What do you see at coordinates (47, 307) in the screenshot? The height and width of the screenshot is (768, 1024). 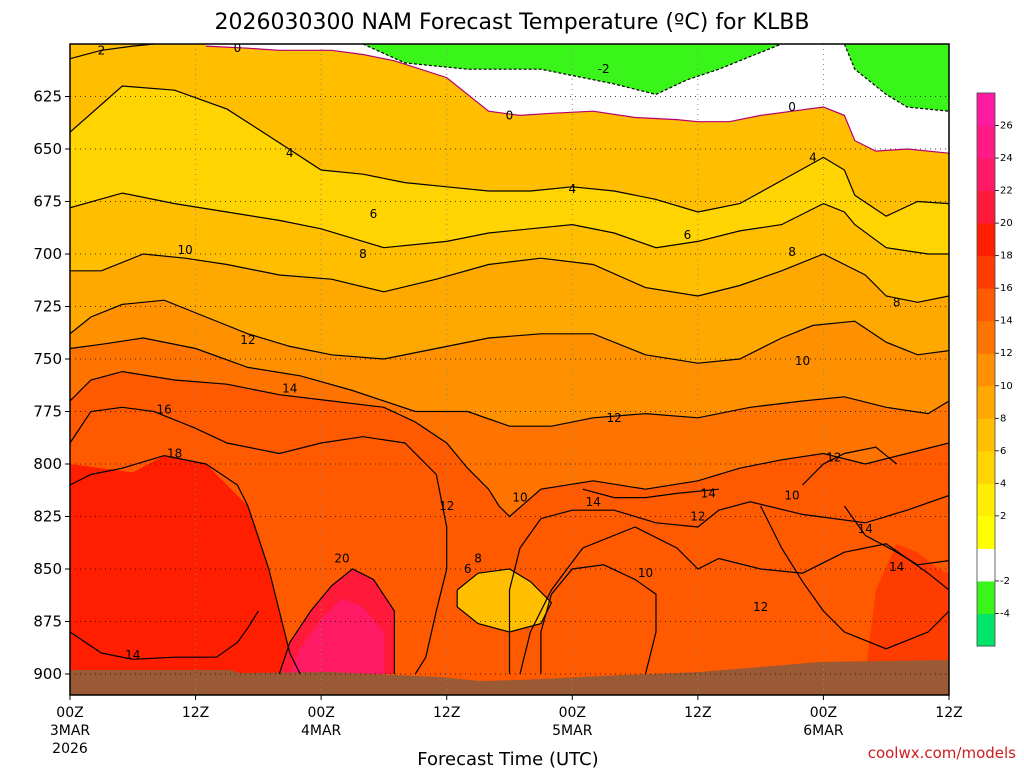 I see `y-tick-label: 725` at bounding box center [47, 307].